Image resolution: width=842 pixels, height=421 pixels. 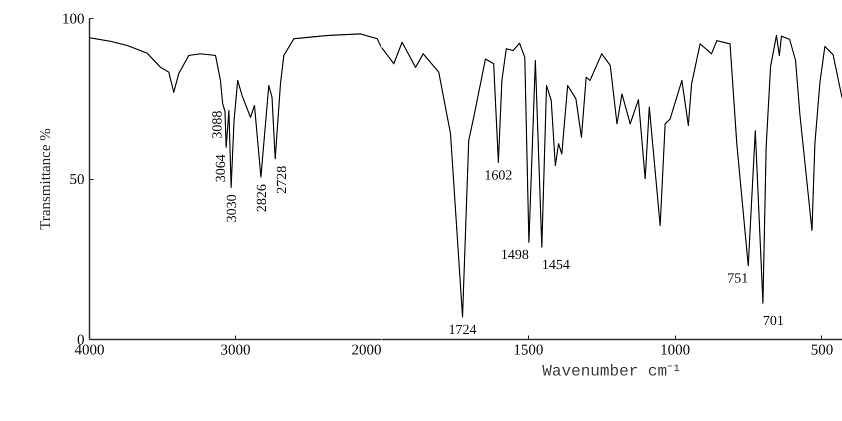 I want to click on annotation: 3030, so click(x=232, y=208).